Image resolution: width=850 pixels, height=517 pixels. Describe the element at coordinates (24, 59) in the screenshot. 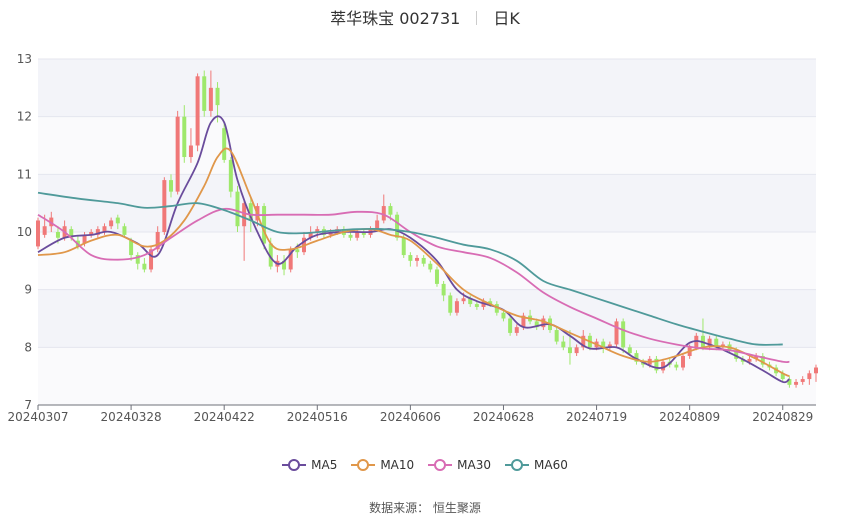

I see `y-tick-label: 13` at that location.